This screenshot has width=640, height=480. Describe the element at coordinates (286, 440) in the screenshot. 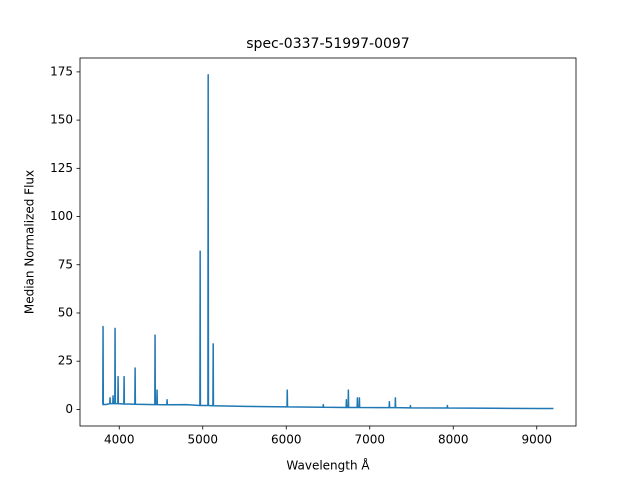

I see `x-tick-label: 6000` at that location.